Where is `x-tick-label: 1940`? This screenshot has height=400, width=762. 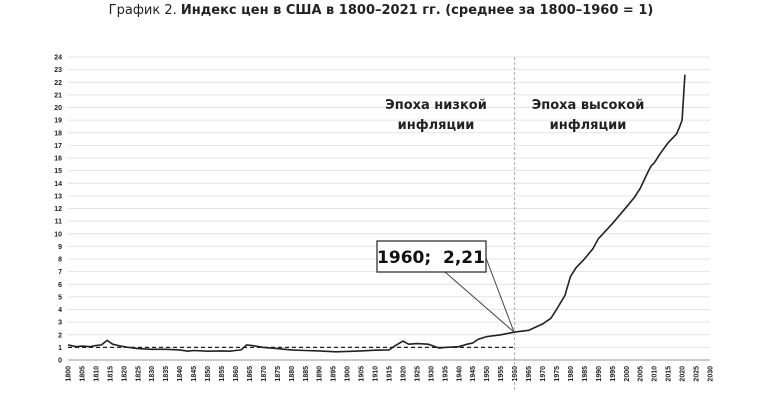
x-tick-label: 1940 is located at coordinates (459, 374).